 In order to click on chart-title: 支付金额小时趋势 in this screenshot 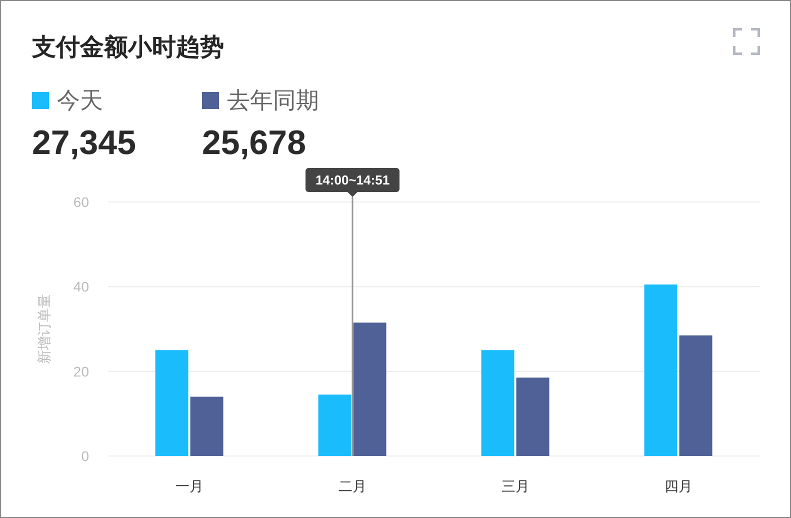, I will do `click(128, 47)`.